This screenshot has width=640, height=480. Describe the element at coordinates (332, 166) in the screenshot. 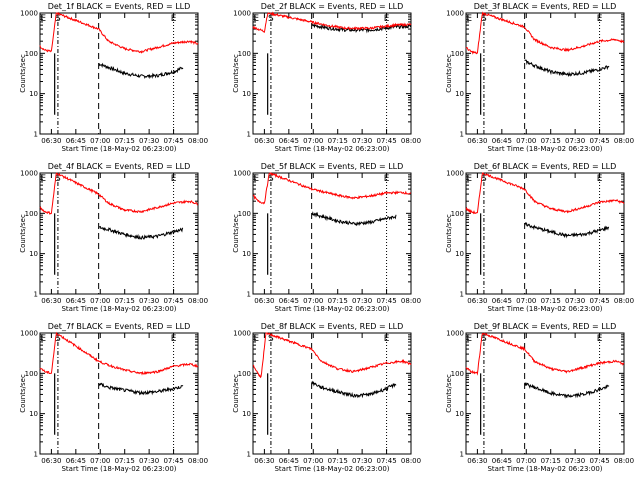

I see `plot-title: Det_5f BLACK = Events, RED = LLD` at that location.